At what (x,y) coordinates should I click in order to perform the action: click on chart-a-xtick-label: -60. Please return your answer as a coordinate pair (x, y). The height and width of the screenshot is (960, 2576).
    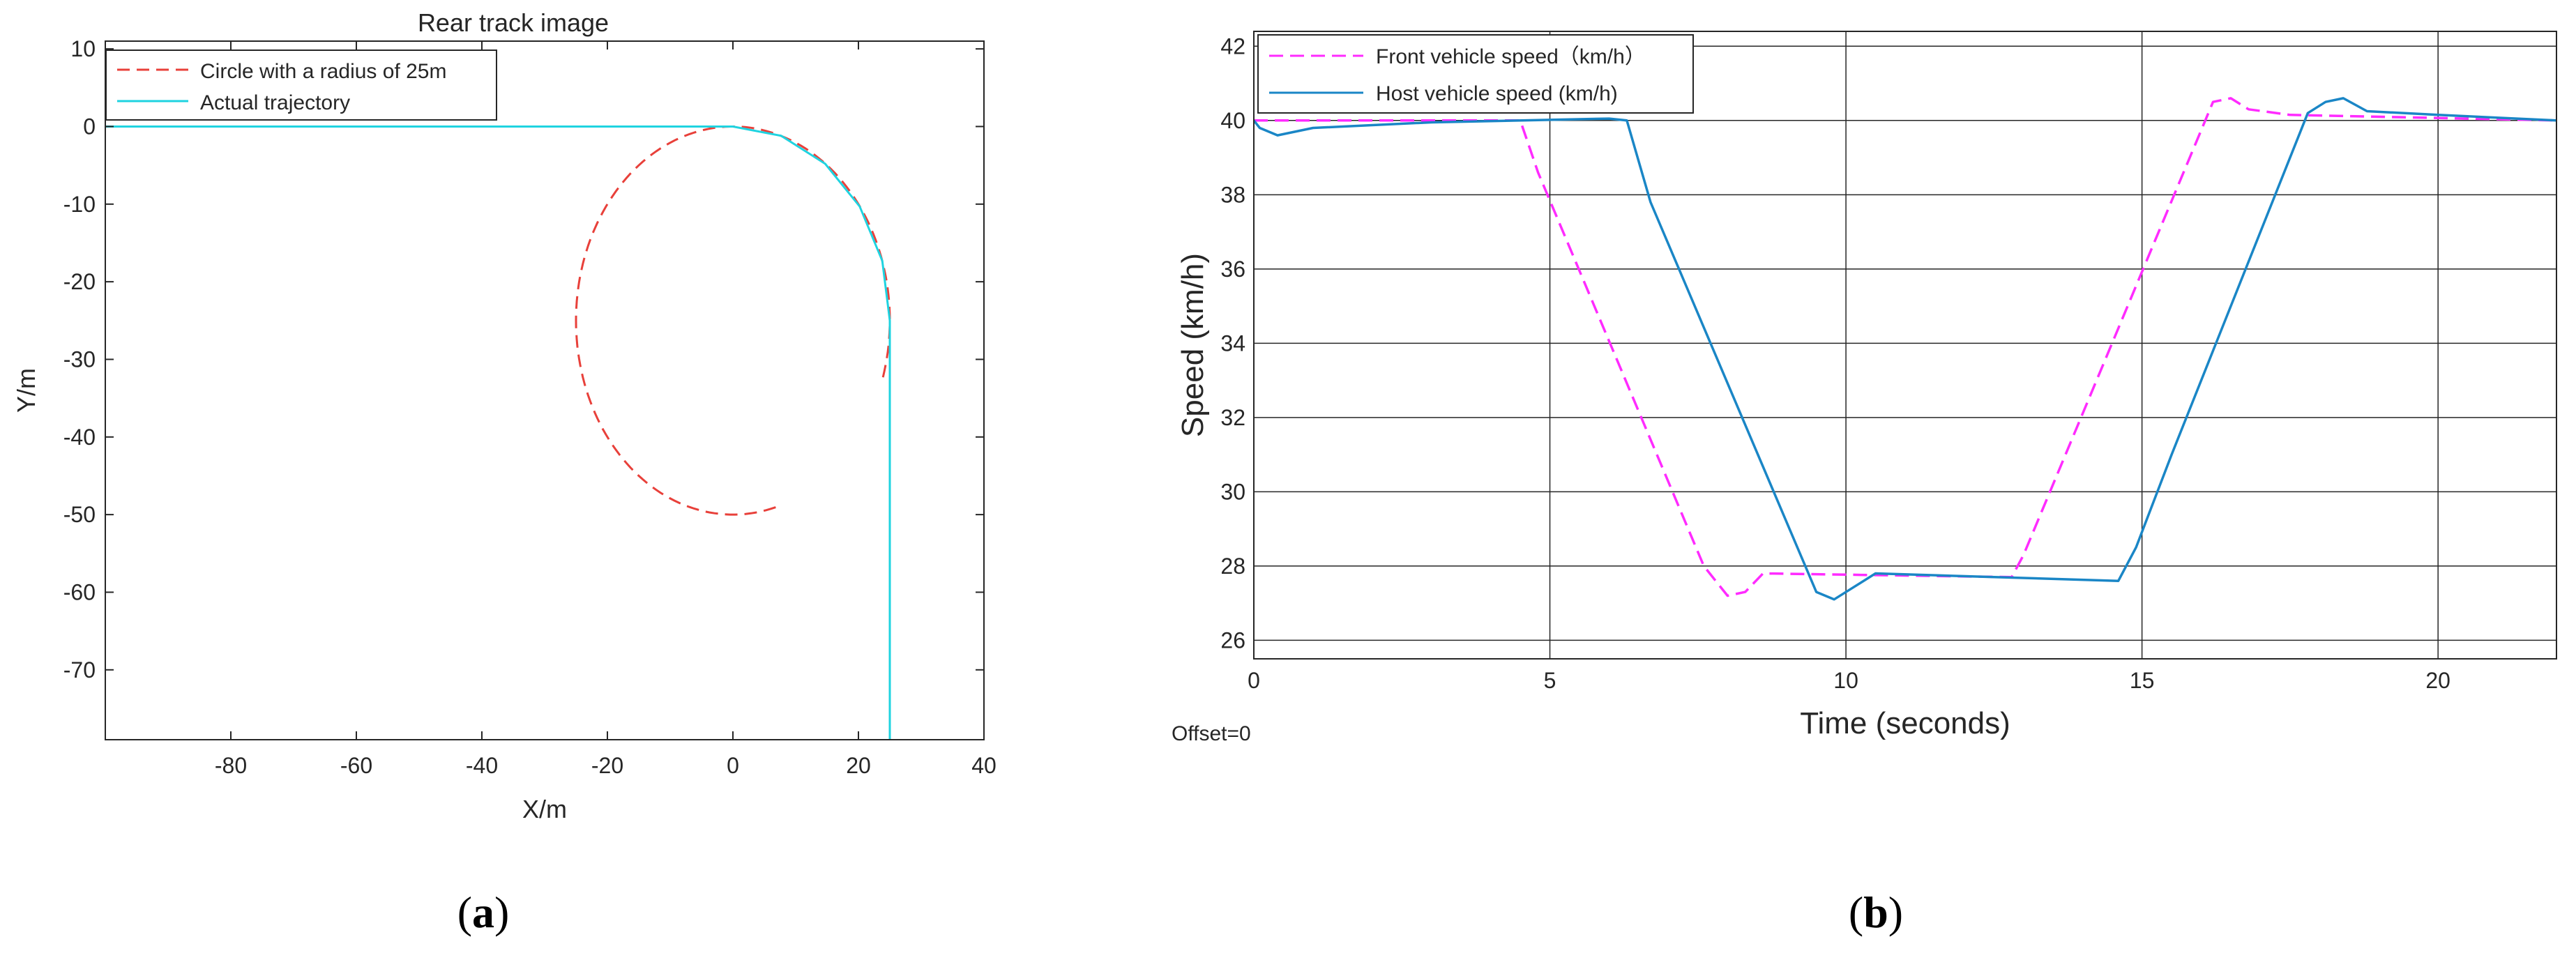
    Looking at the image, I should click on (356, 765).